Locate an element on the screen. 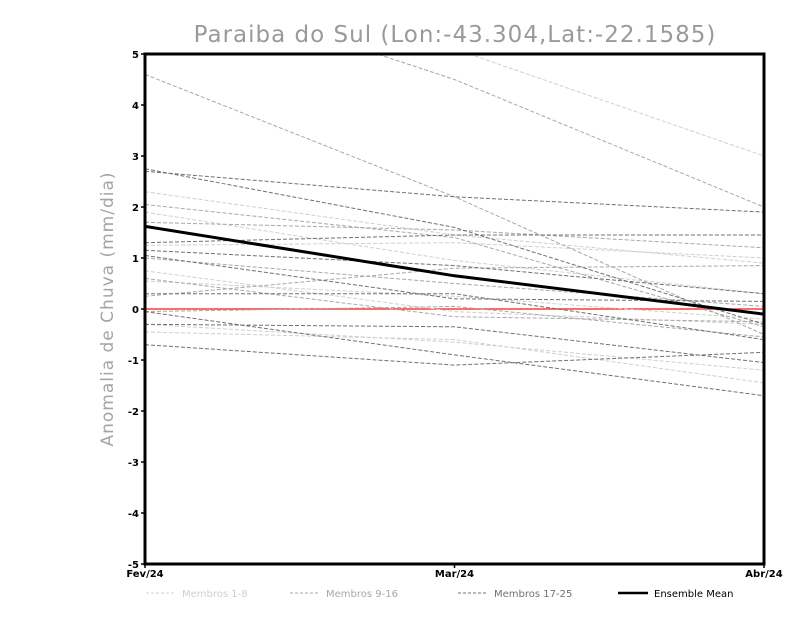 This screenshot has height=618, width=800. legend-label-membros-17-25: Membros 17-25 is located at coordinates (533, 594).